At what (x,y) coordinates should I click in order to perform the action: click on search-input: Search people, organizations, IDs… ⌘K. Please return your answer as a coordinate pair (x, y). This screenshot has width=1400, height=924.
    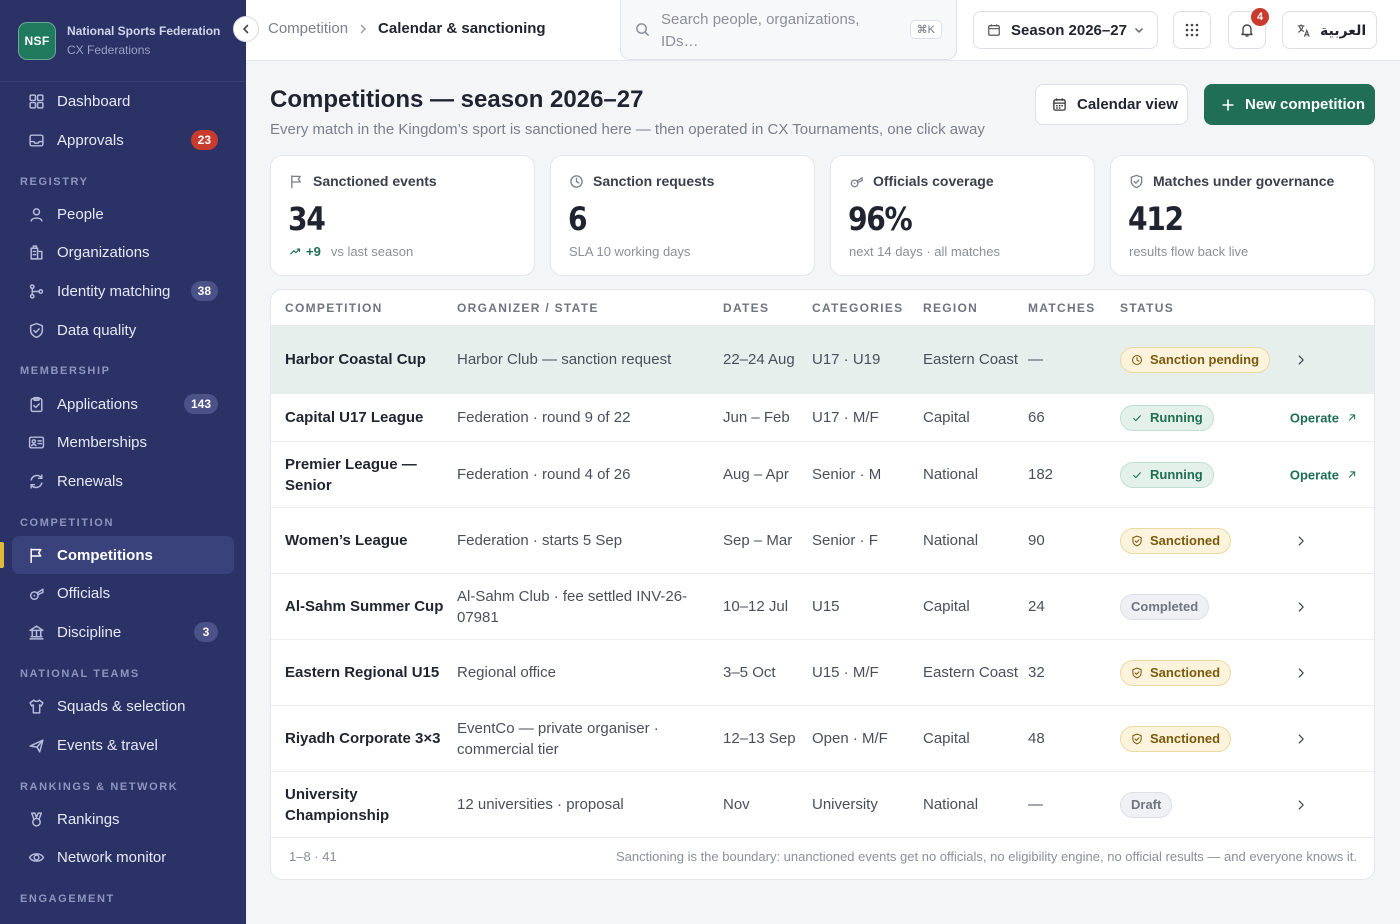
    Looking at the image, I should click on (788, 30).